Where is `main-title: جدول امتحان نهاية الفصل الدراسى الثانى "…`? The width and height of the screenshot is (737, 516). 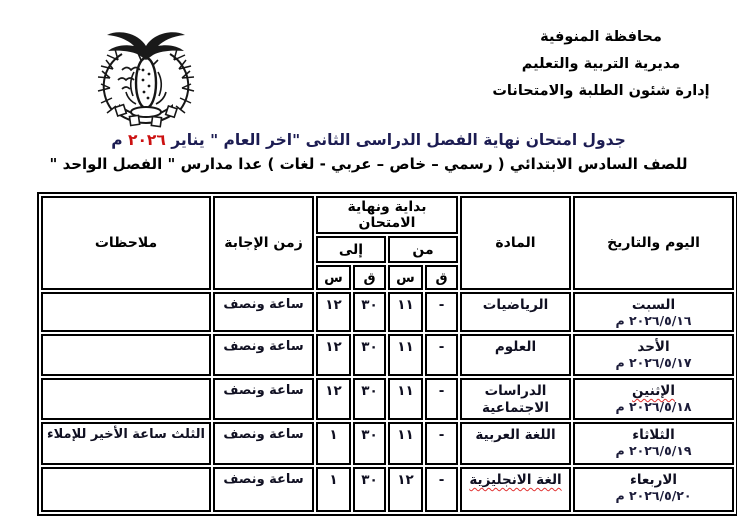 main-title: جدول امتحان نهاية الفصل الدراسى الثانى "… is located at coordinates (368, 140).